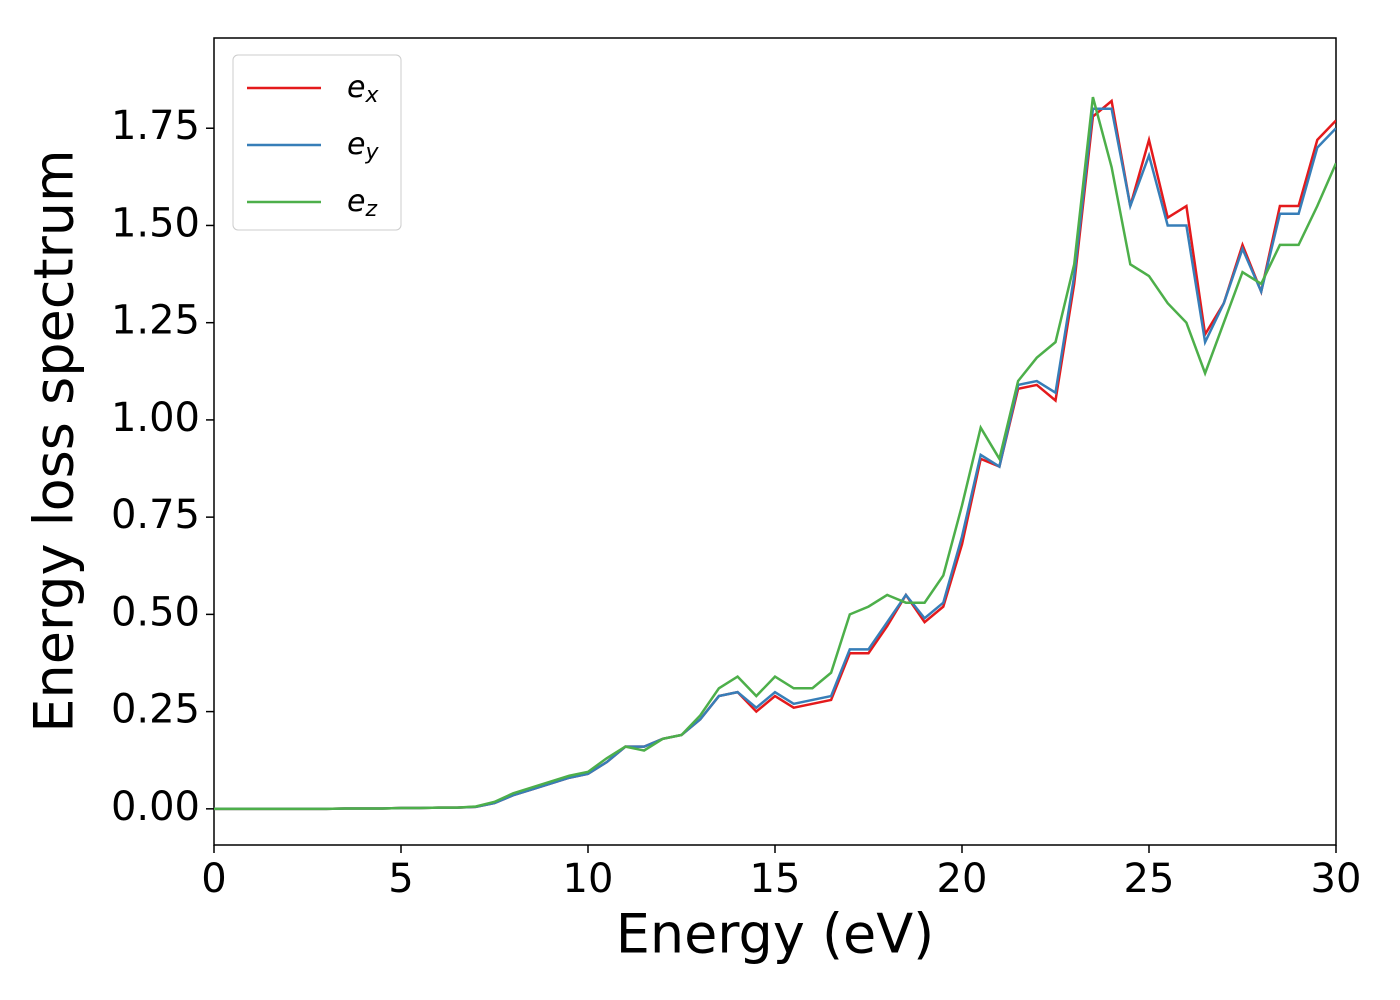  I want to click on y-tick-label: 0.50, so click(155, 612).